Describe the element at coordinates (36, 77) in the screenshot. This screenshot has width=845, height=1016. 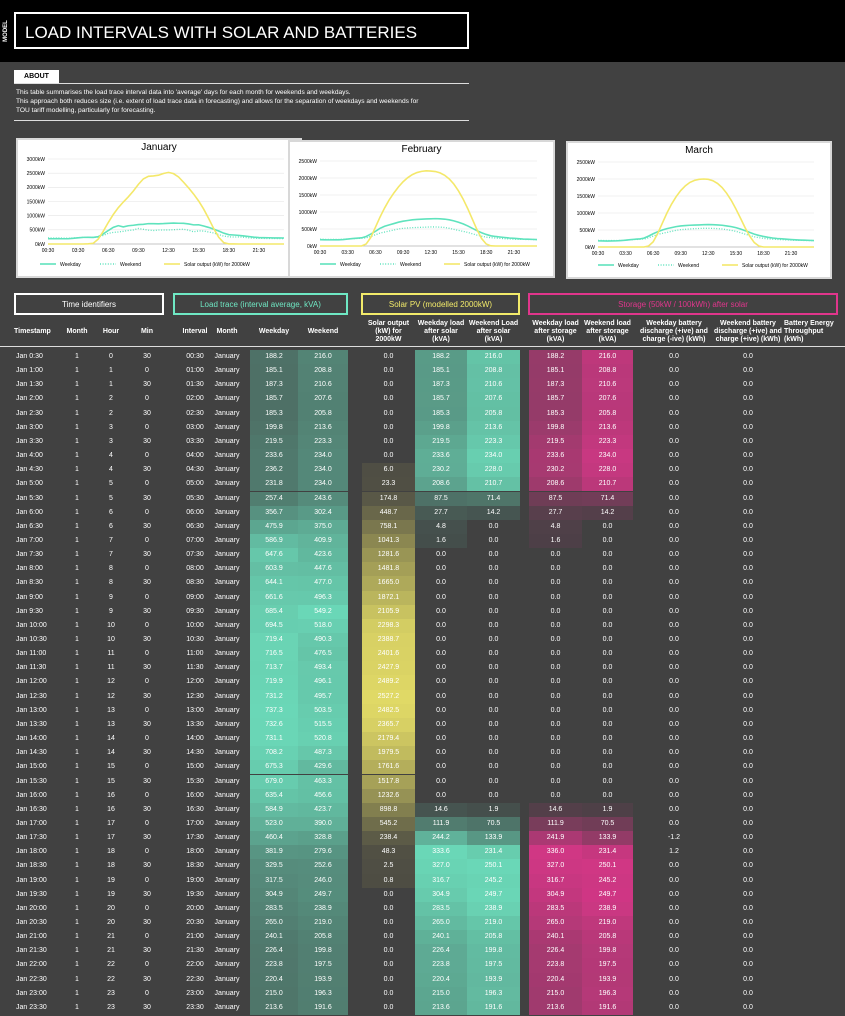
I see `about-tab: ABOUT` at that location.